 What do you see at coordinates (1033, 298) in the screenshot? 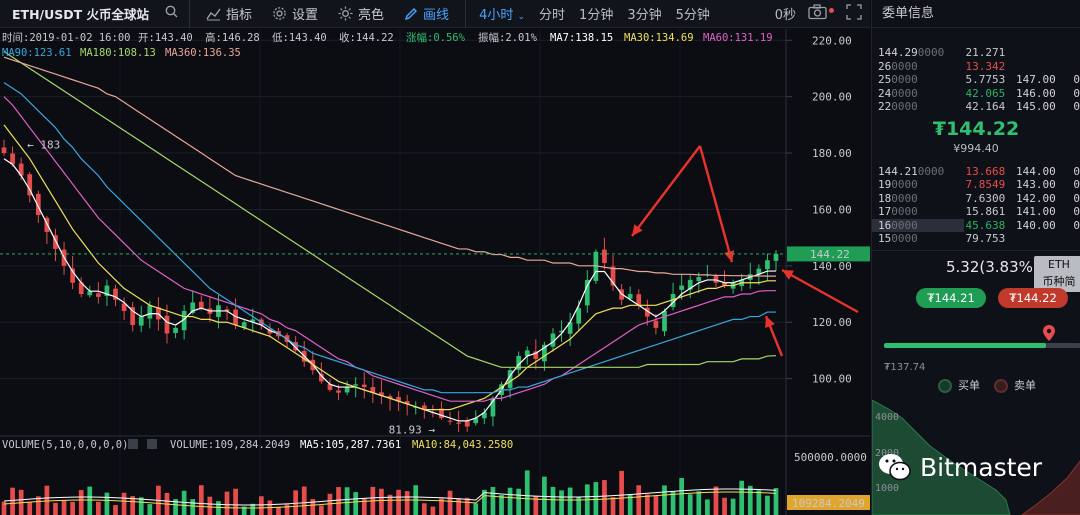
I see `sell-button: ₮144.22` at bounding box center [1033, 298].